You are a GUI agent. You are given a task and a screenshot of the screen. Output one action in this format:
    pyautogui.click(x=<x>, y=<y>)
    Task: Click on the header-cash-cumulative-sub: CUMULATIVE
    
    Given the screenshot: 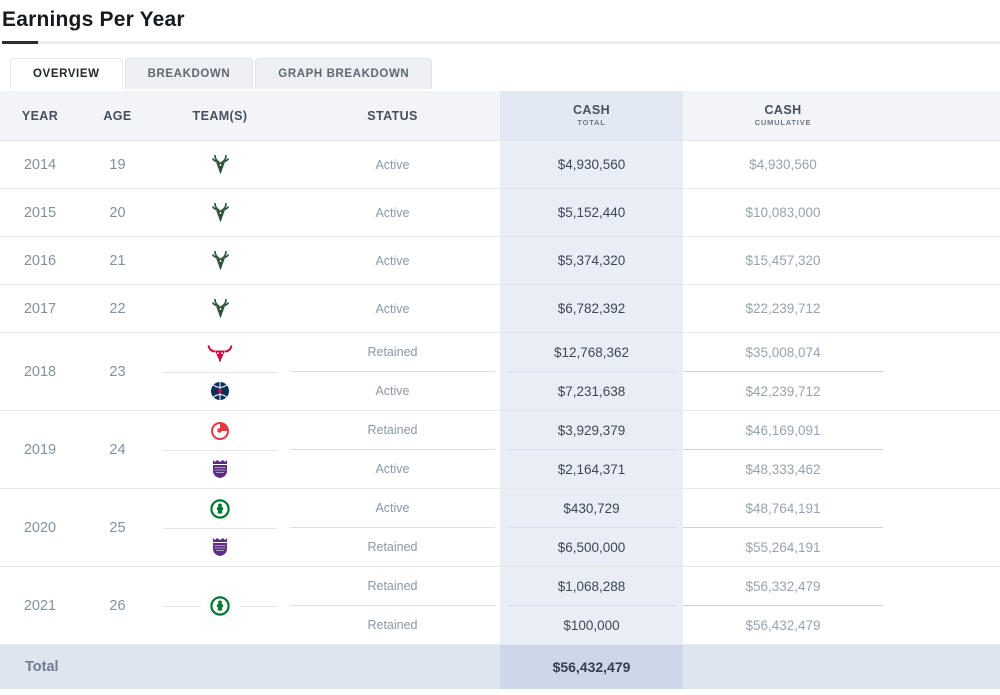 What is the action you would take?
    pyautogui.click(x=783, y=123)
    